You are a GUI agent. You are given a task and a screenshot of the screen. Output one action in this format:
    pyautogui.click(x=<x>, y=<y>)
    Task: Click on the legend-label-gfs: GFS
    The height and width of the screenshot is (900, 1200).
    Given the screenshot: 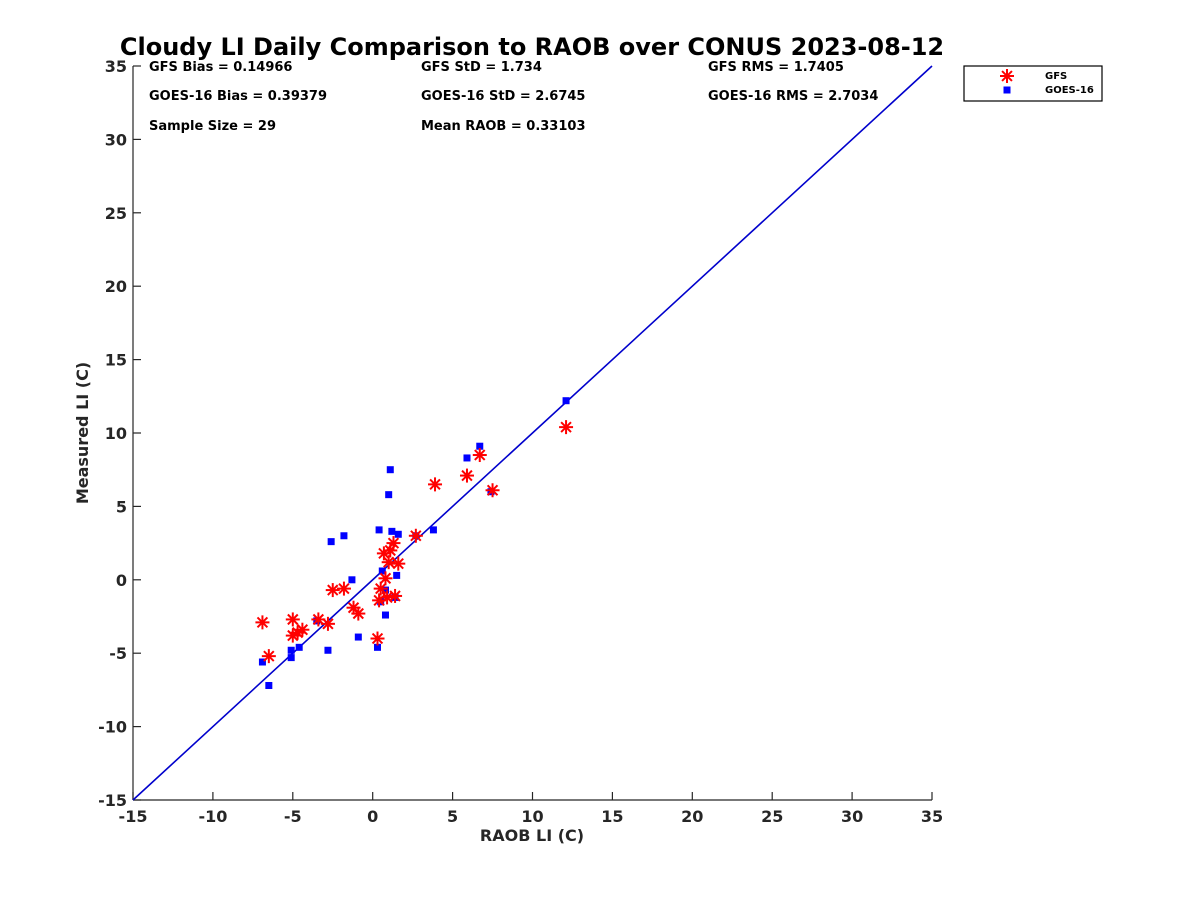 What is the action you would take?
    pyautogui.click(x=1056, y=76)
    